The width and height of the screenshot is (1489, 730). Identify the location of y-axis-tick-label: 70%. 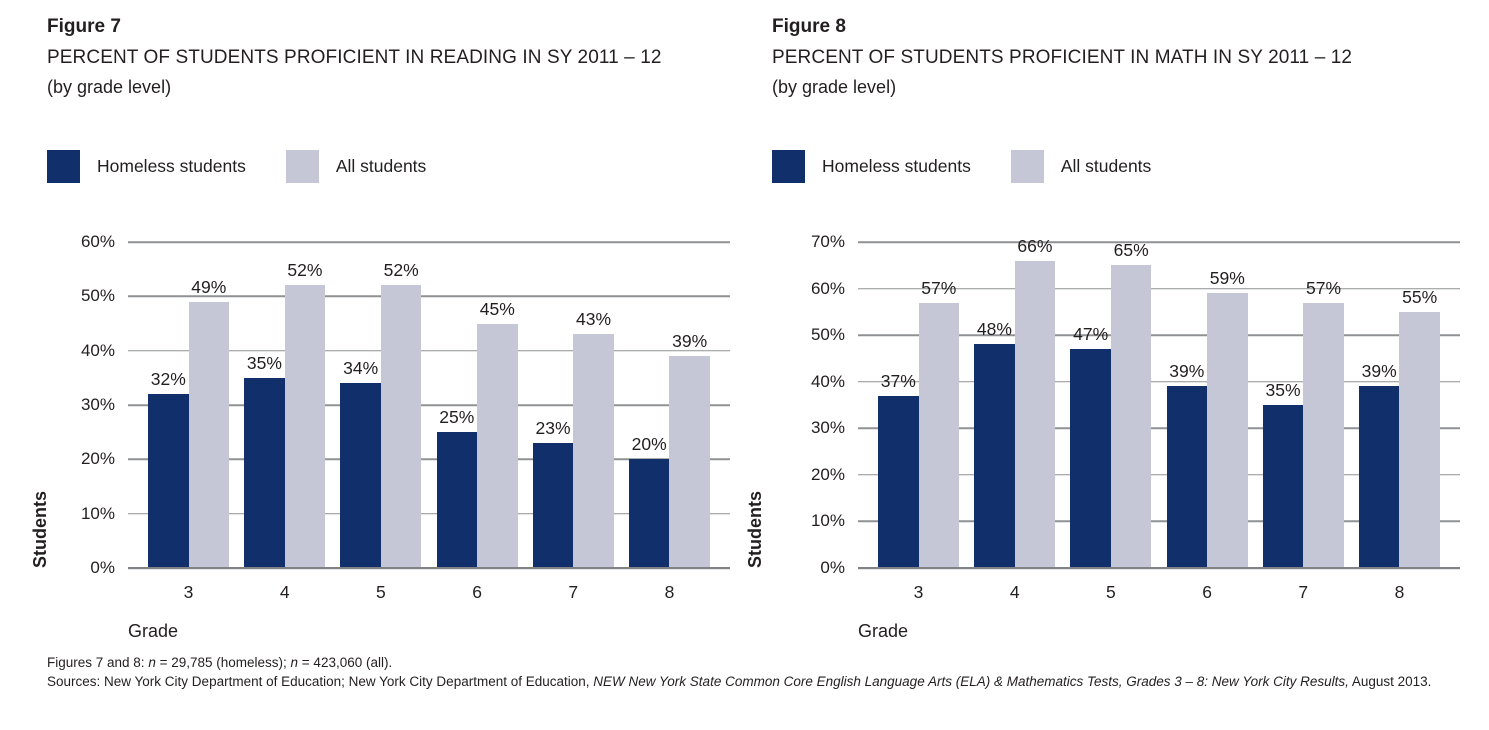
(827, 241).